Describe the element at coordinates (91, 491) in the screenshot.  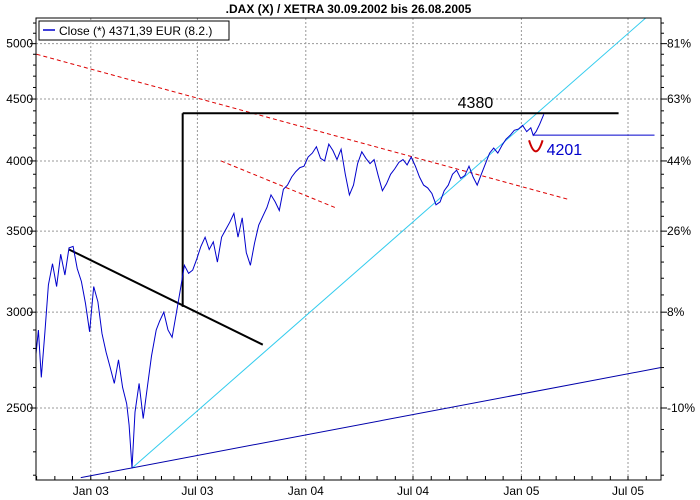
I see `x-tick-label: Jan 03` at that location.